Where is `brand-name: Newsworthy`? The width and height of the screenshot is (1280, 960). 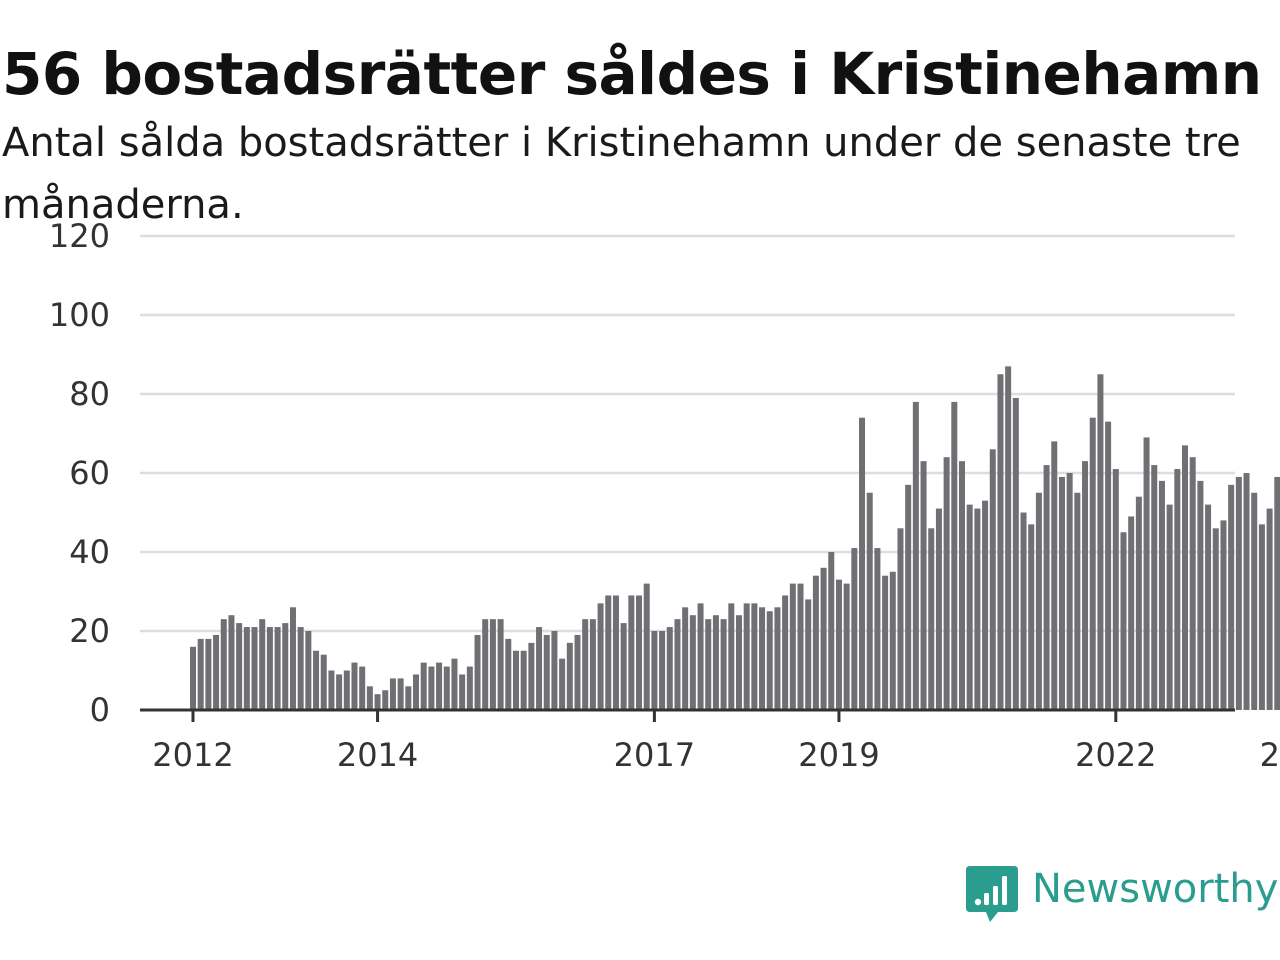
brand-name: Newsworthy is located at coordinates (1155, 889).